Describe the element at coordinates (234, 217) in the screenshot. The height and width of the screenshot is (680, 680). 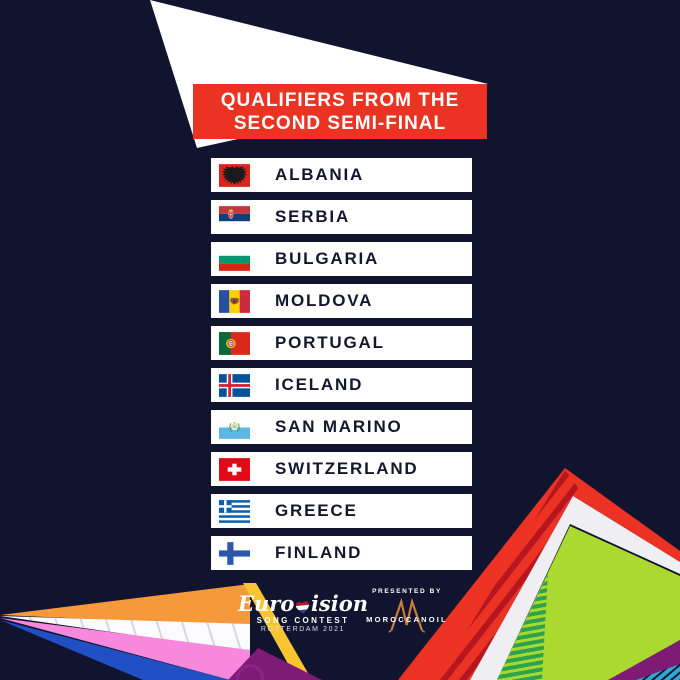
I see `serbia-flag-icon` at that location.